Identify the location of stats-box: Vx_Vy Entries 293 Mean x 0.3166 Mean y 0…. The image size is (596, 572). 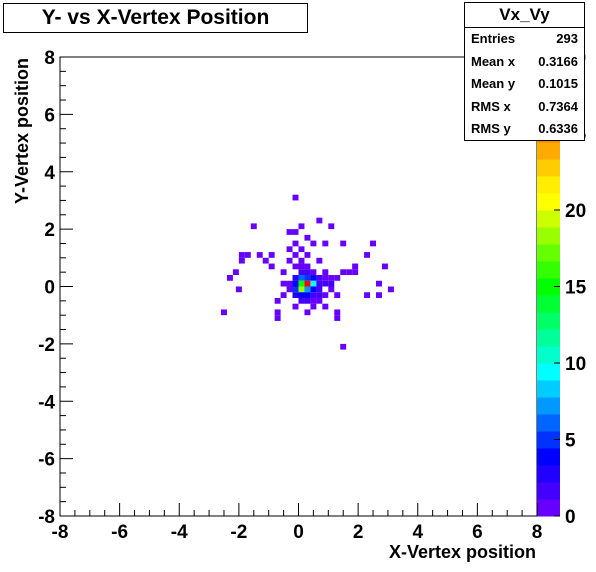
(524, 71).